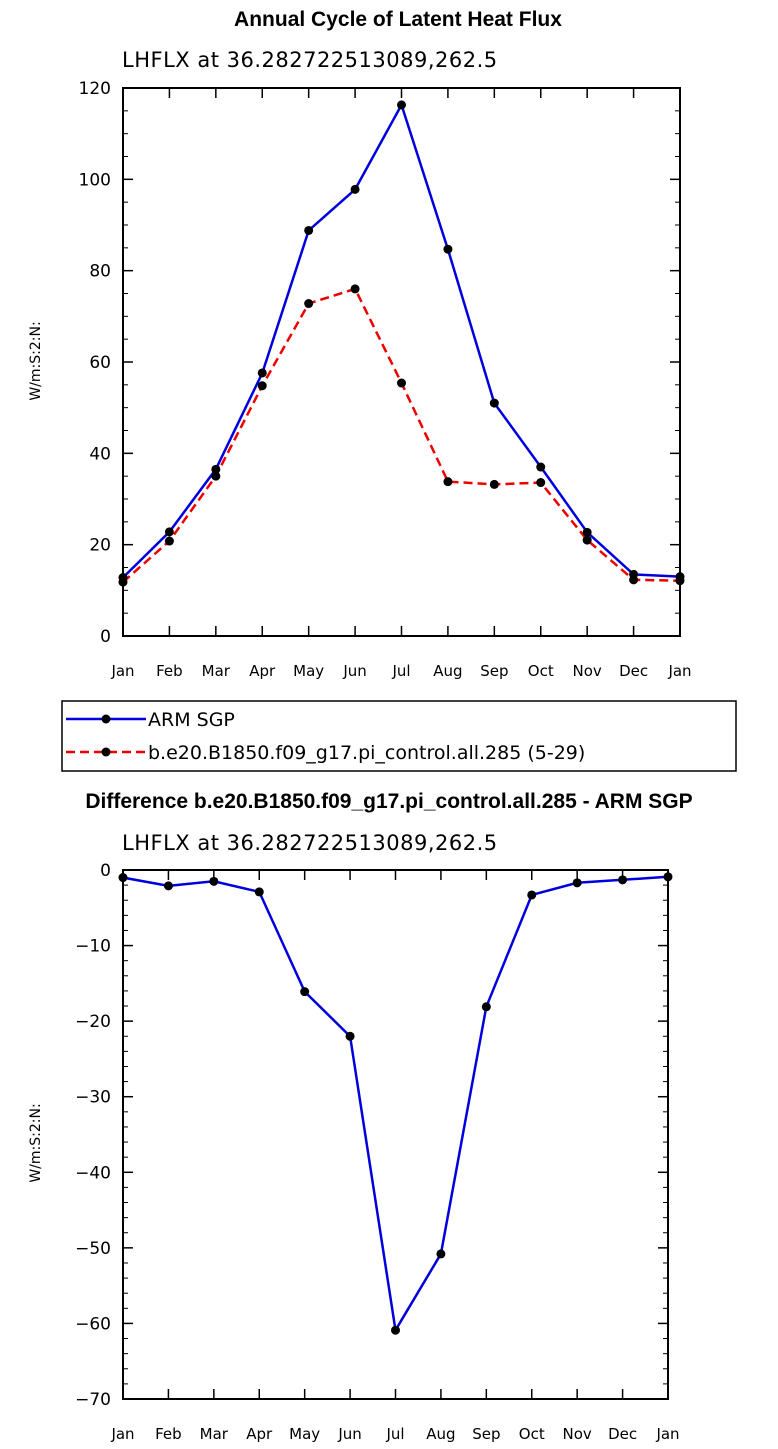  Describe the element at coordinates (36, 1142) in the screenshot. I see `chart2-y-axis-label: W/m:S:2:N:` at that location.